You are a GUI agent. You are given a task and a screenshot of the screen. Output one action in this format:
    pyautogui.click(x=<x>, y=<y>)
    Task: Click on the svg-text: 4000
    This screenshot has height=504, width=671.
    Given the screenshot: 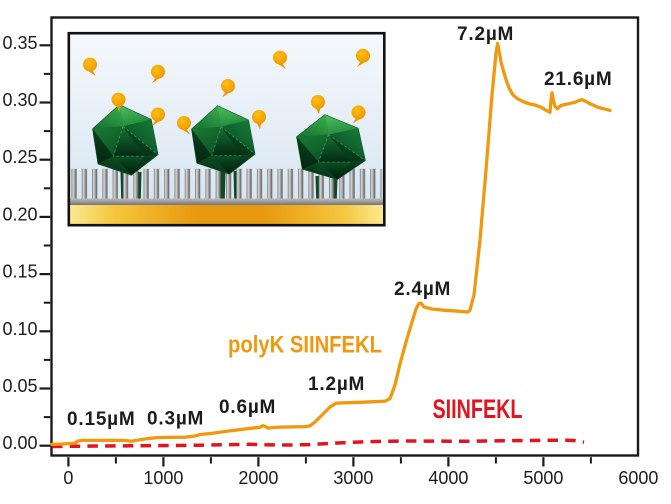 What is the action you would take?
    pyautogui.click(x=448, y=478)
    